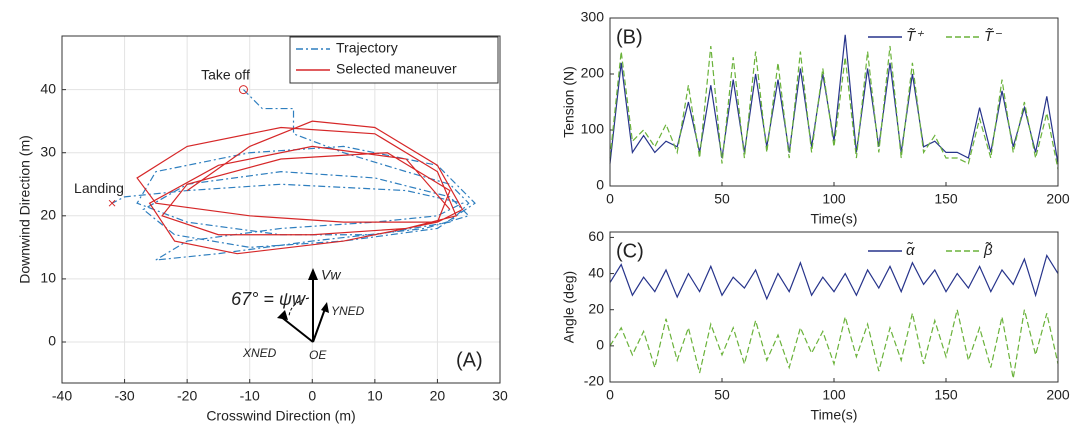 This screenshot has height=434, width=1073. Describe the element at coordinates (593, 129) in the screenshot. I see `y-tick-label: 100` at that location.